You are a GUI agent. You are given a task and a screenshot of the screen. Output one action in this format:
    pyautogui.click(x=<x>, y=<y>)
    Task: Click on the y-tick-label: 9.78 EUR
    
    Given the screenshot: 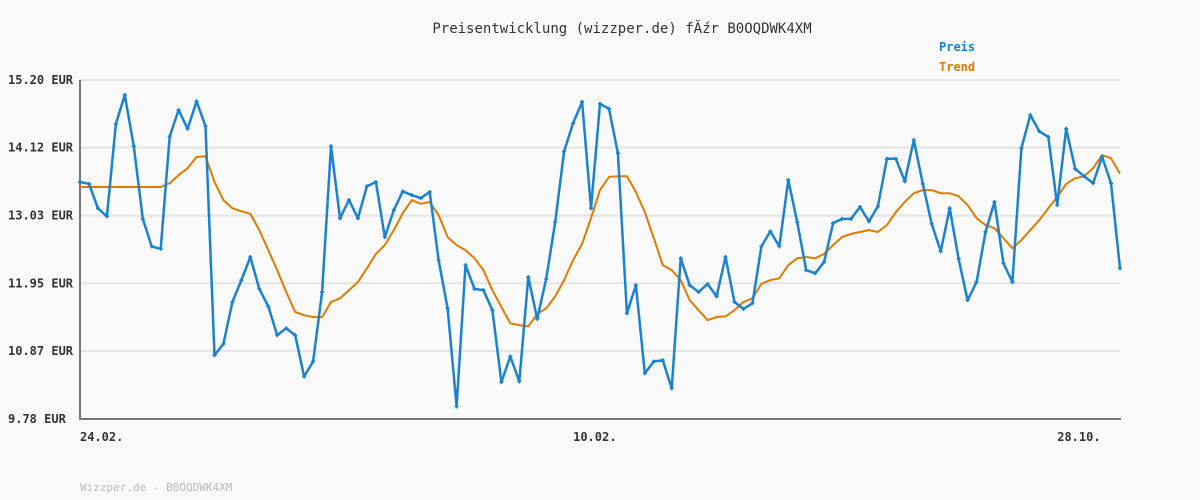 What is the action you would take?
    pyautogui.click(x=37, y=419)
    